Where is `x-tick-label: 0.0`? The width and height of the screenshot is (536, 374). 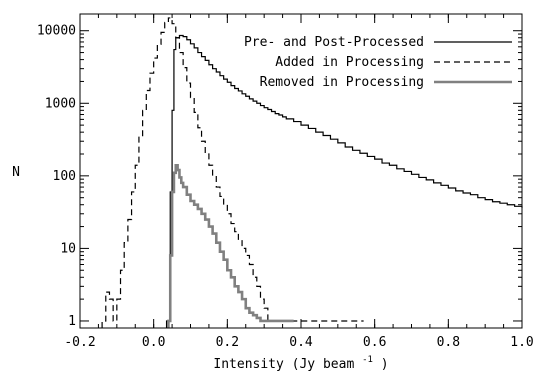
x-tick-label: 0.0 is located at coordinates (153, 342).